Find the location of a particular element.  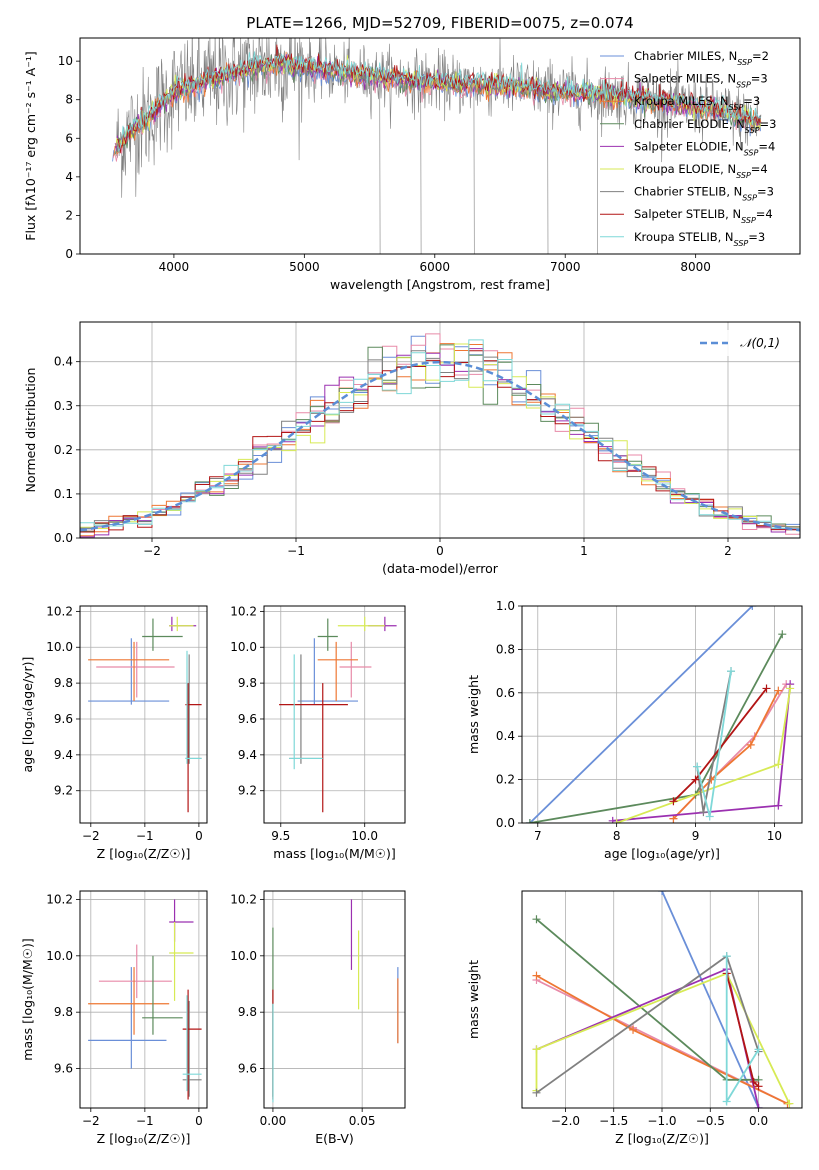

mass-weight-vs-Z-xtick-label: −1.5 is located at coordinates (613, 1121).